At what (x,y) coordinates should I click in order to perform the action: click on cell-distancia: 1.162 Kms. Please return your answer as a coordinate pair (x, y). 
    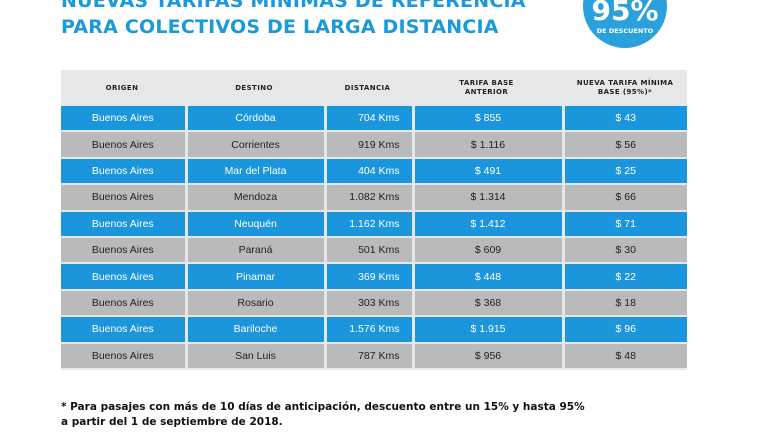
    Looking at the image, I should click on (370, 224).